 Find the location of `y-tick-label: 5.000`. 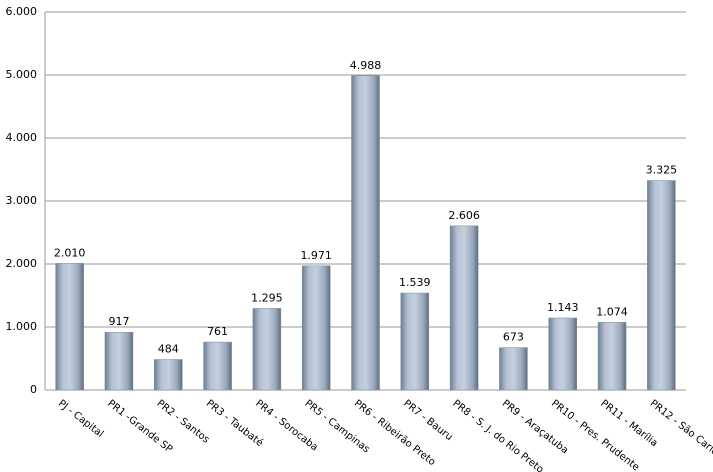

y-tick-label: 5.000 is located at coordinates (22, 74).